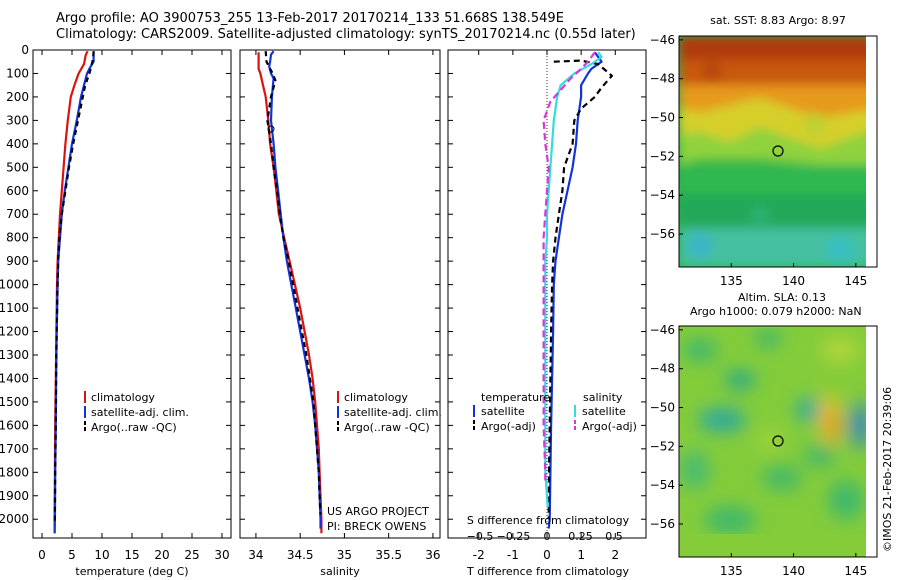 The height and width of the screenshot is (580, 900). Describe the element at coordinates (72, 555) in the screenshot. I see `x-tick-label: 5` at that location.